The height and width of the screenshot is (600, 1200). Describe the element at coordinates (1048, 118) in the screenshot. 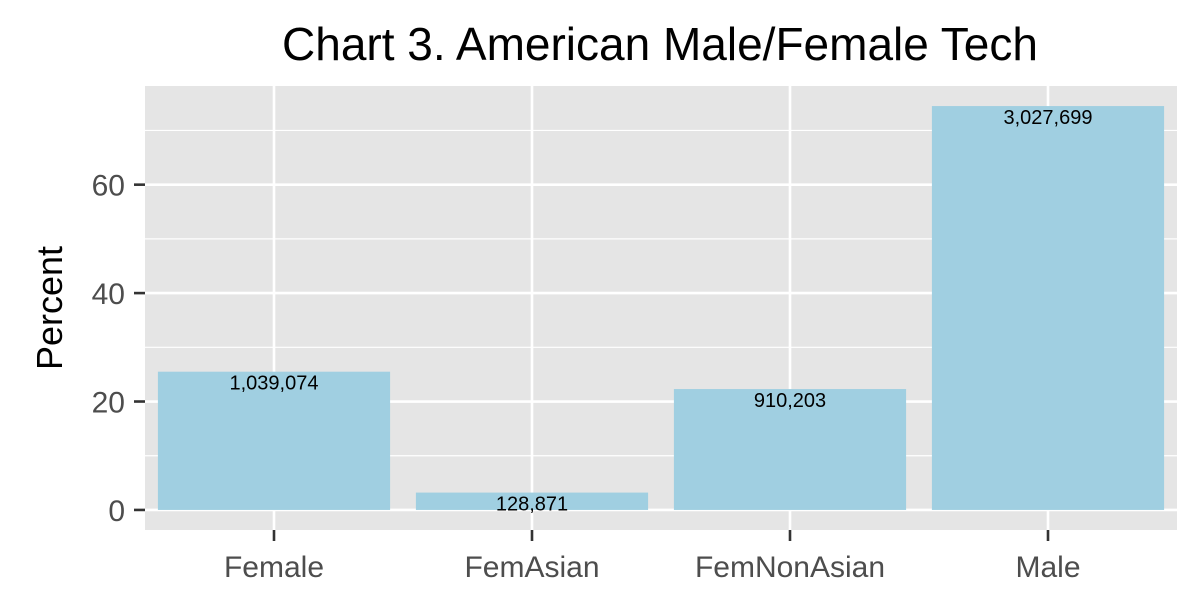

I see `data-label: 3,027,699` at that location.